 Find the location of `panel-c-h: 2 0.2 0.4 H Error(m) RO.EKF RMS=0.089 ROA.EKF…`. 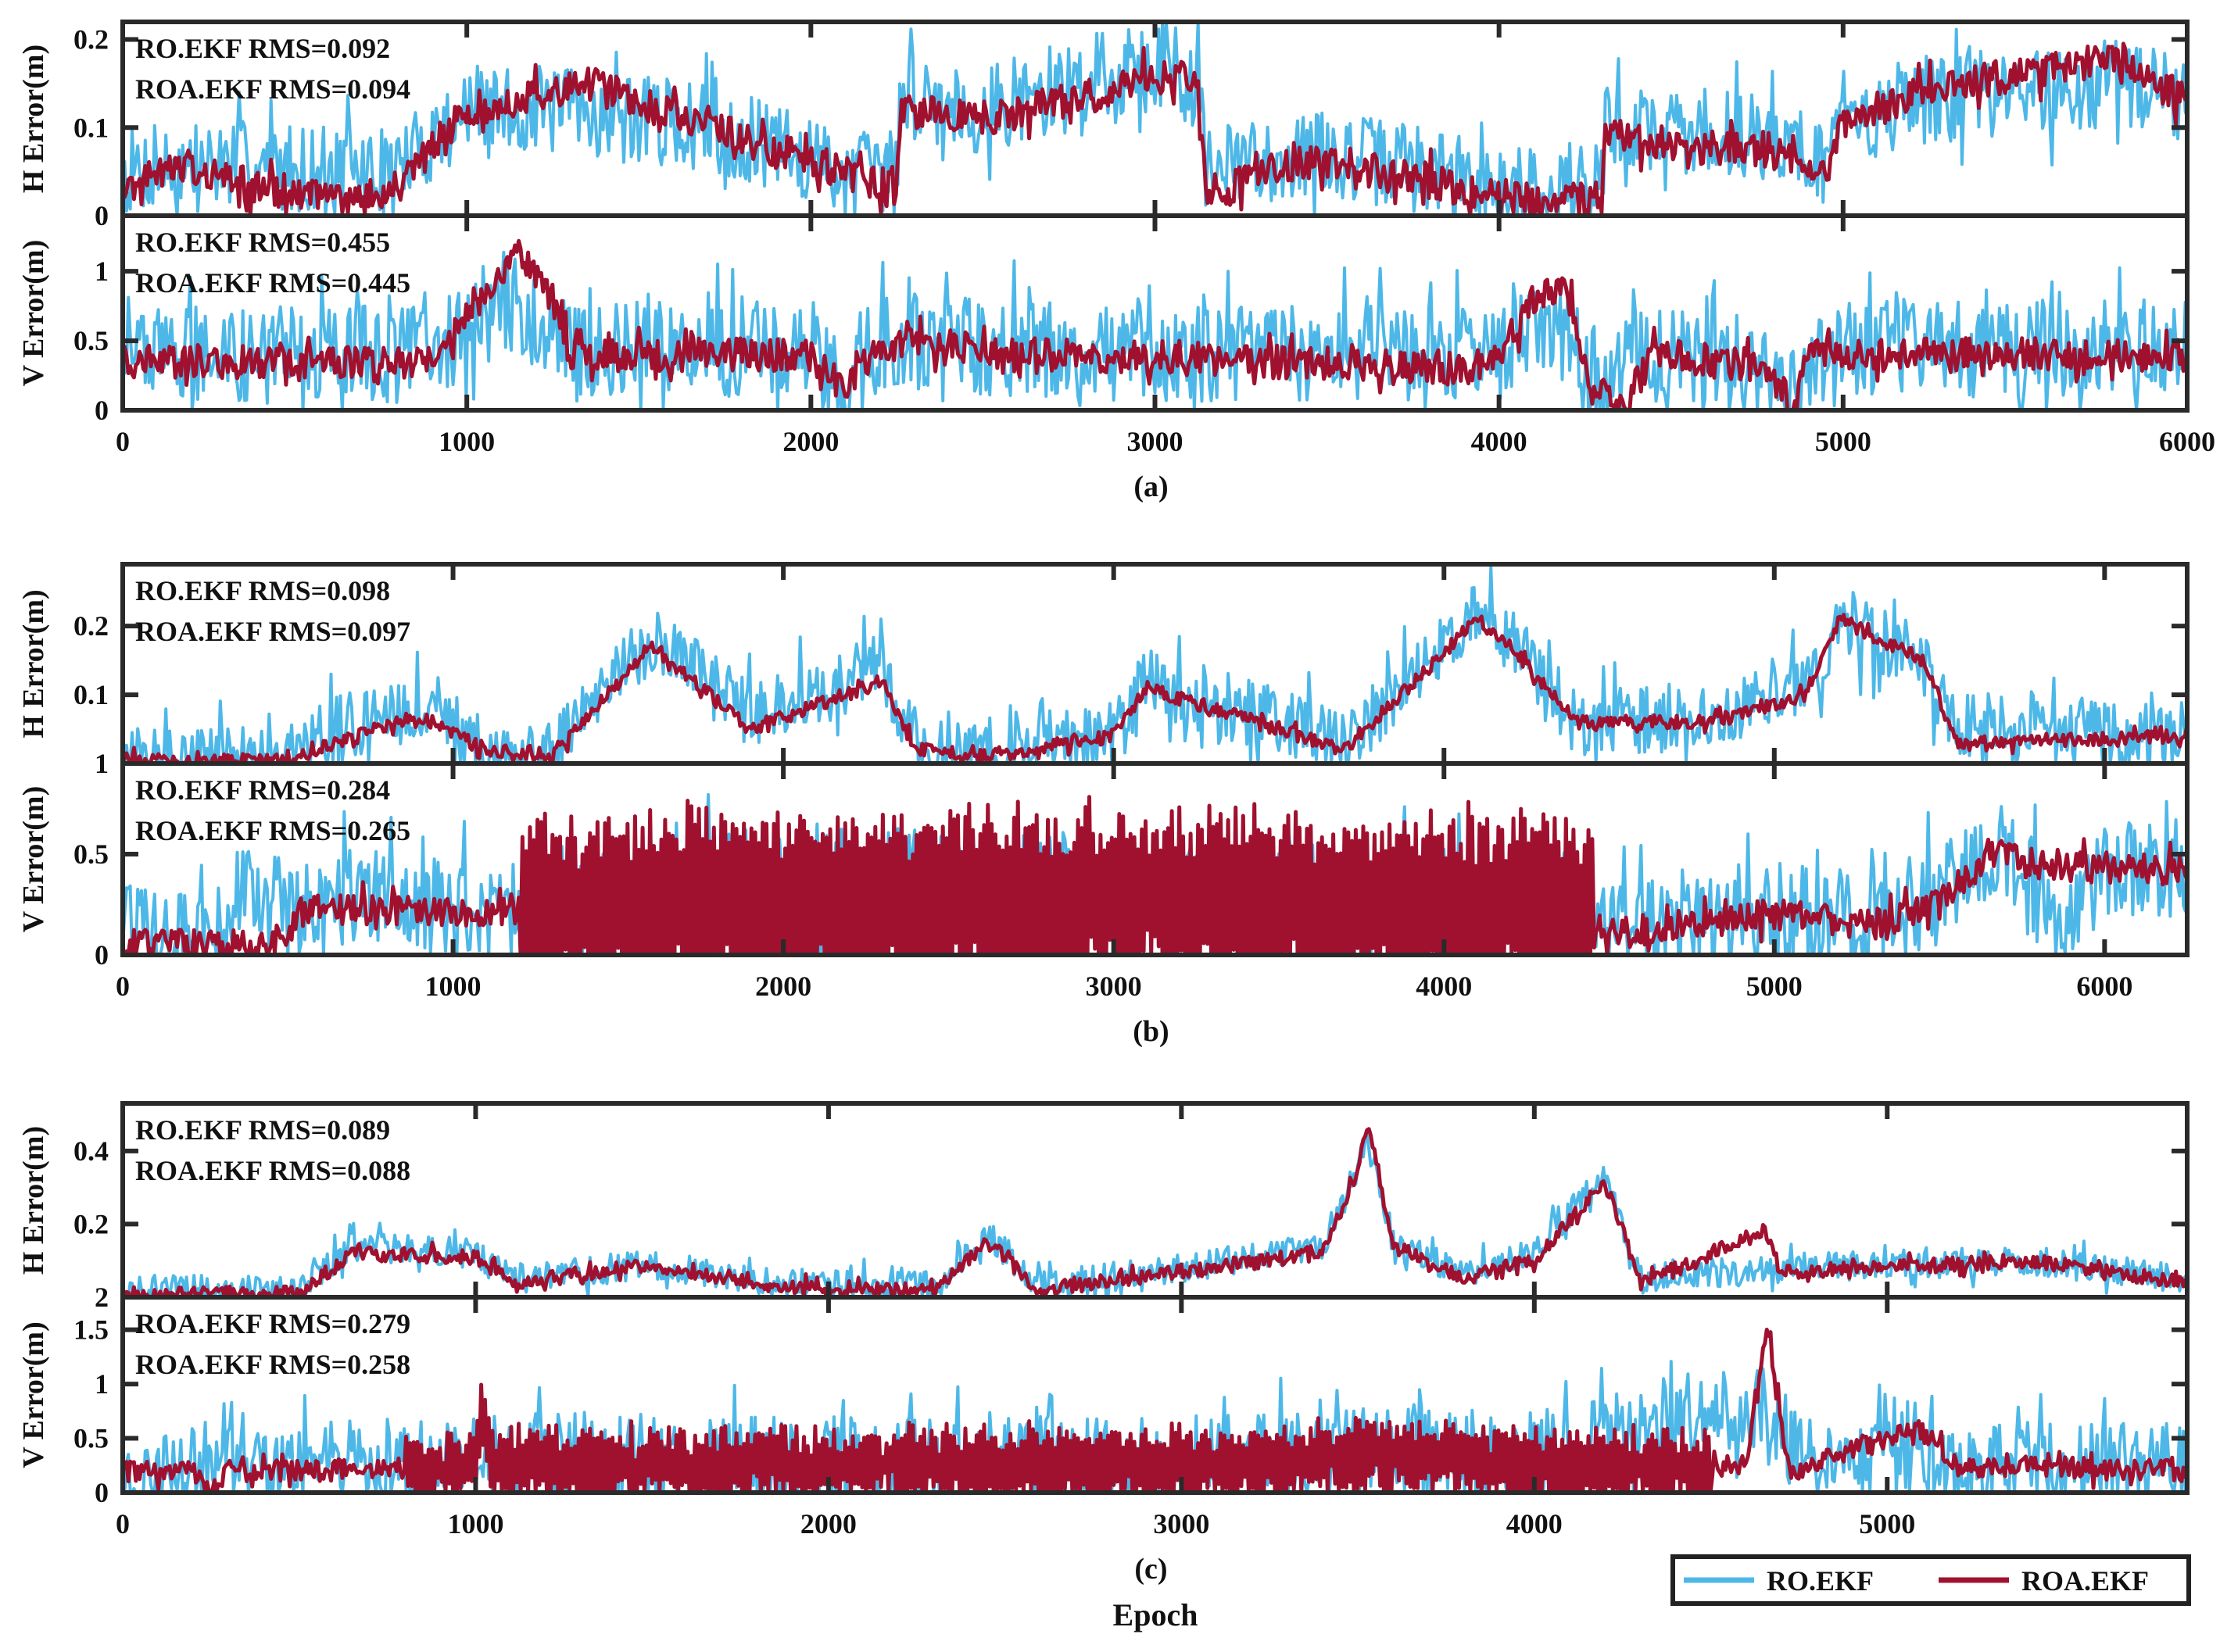

panel-c-h: 2 0.2 0.4 H Error(m) RO.EKF RMS=0.089 ROA.EKF… is located at coordinates (1103, 1207).